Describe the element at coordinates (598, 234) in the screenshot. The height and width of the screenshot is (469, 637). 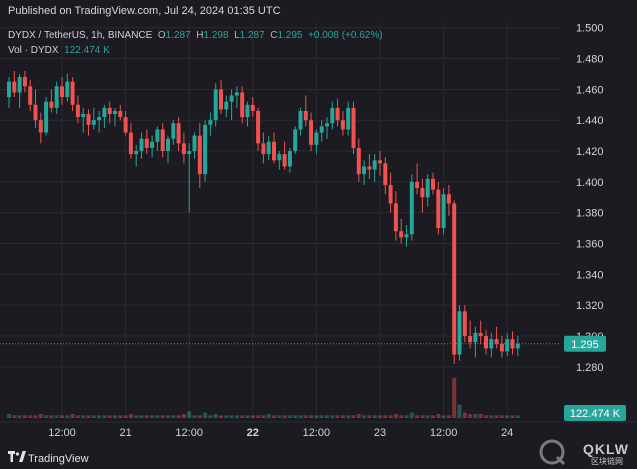
I see `price-axis` at that location.